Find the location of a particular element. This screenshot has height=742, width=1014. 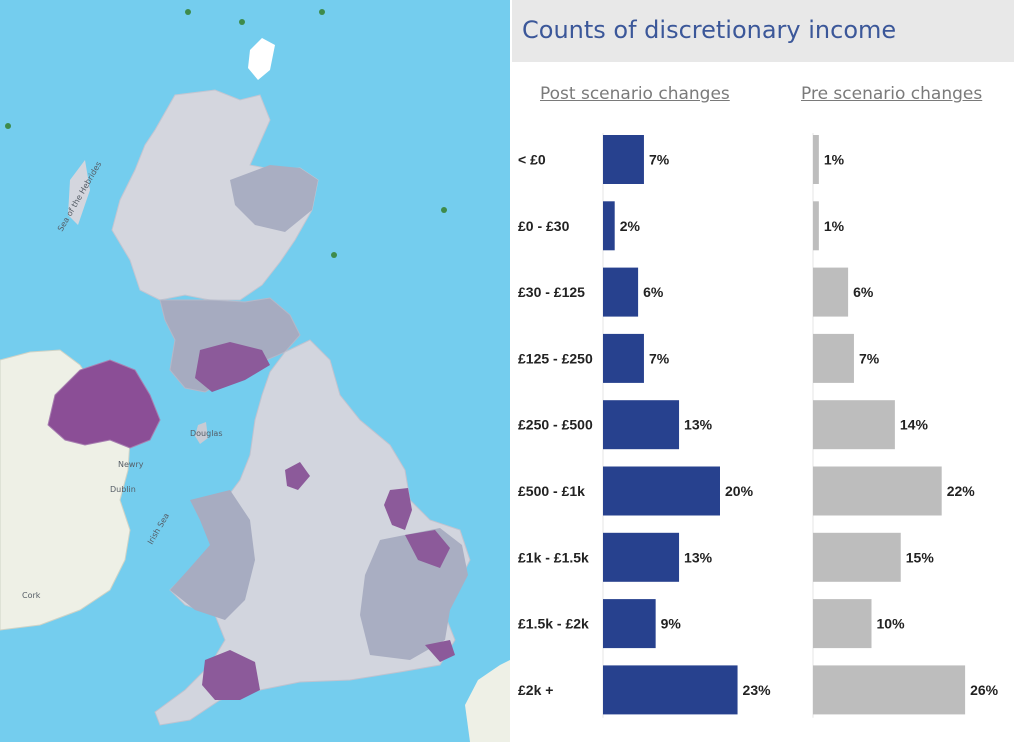

scotland-highlands is located at coordinates (215, 195).